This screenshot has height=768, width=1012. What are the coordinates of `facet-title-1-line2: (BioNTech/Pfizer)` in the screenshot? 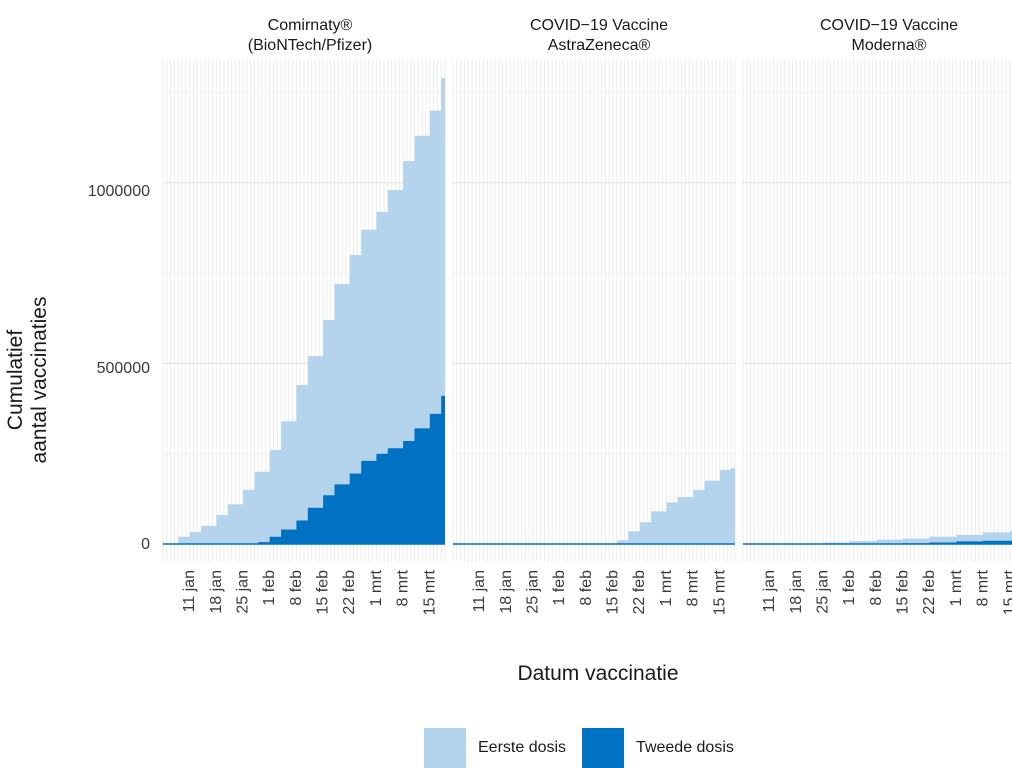 It's located at (310, 45).